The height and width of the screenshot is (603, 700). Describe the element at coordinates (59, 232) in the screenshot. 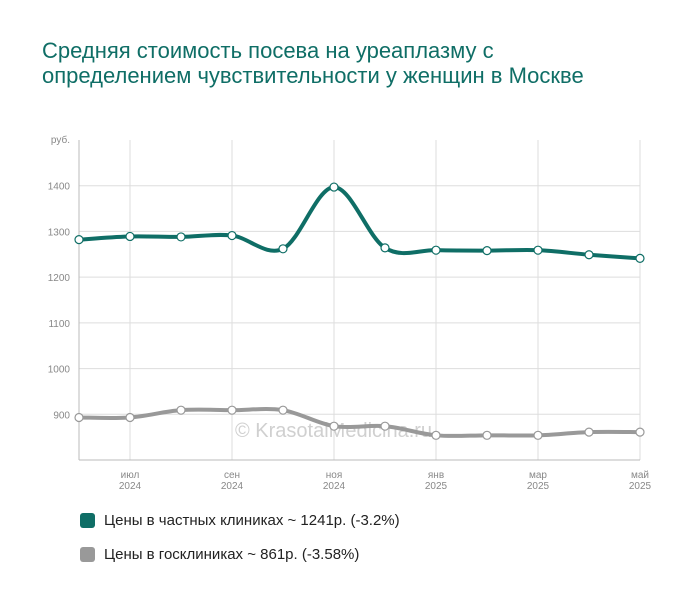

I see `y-tick-label: 1300` at that location.